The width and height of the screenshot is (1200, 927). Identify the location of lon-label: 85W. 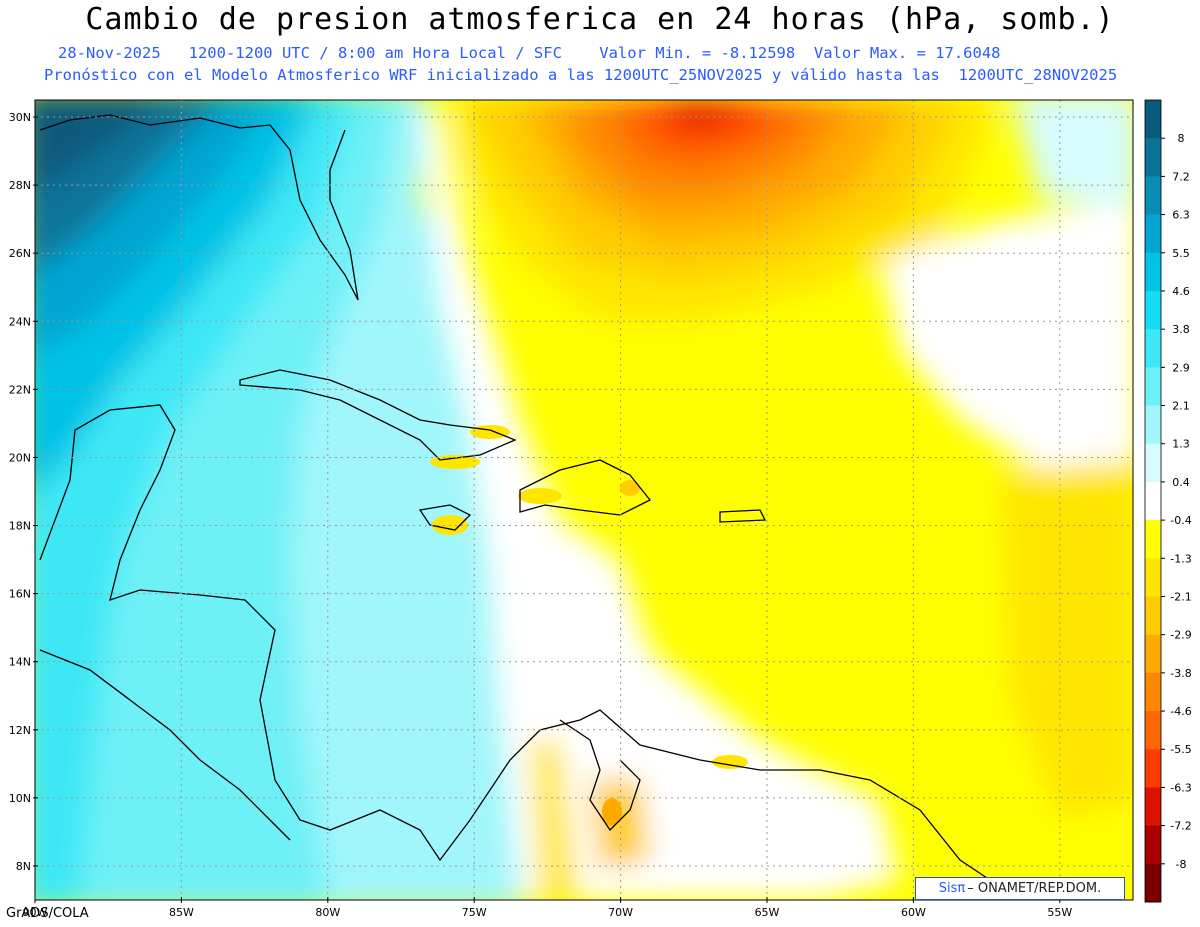
(181, 912).